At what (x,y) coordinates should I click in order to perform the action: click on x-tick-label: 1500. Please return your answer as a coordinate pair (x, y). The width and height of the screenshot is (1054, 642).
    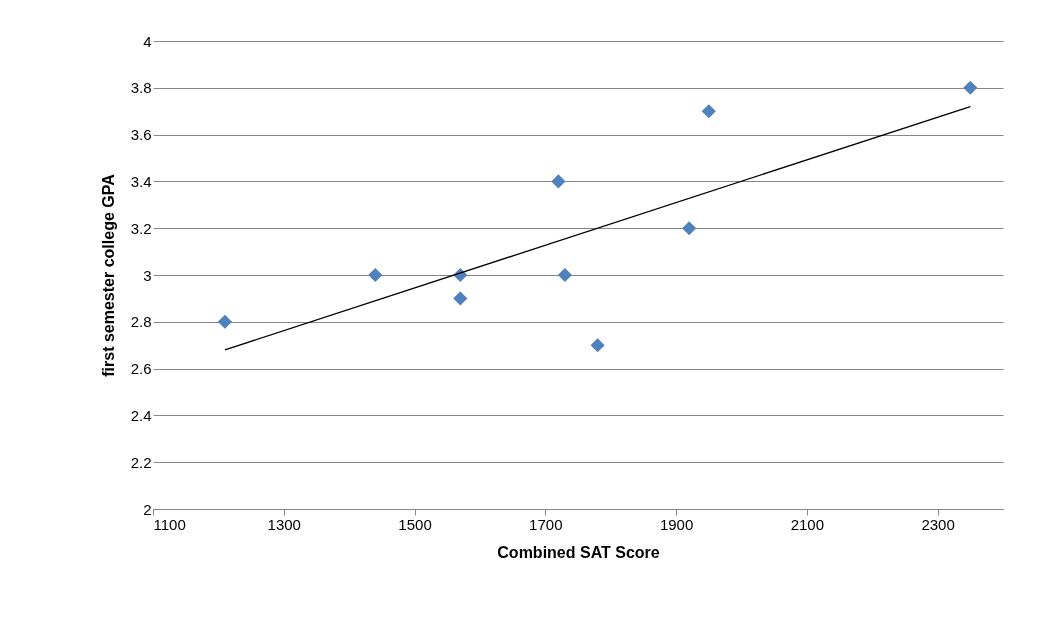
    Looking at the image, I should click on (415, 524).